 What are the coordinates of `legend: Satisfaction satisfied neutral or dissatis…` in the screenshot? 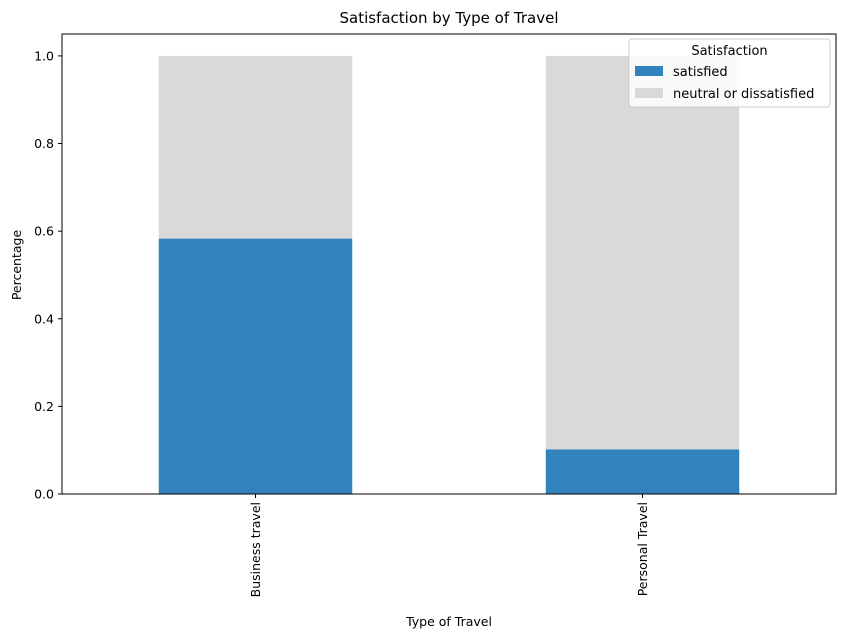 It's located at (729, 73).